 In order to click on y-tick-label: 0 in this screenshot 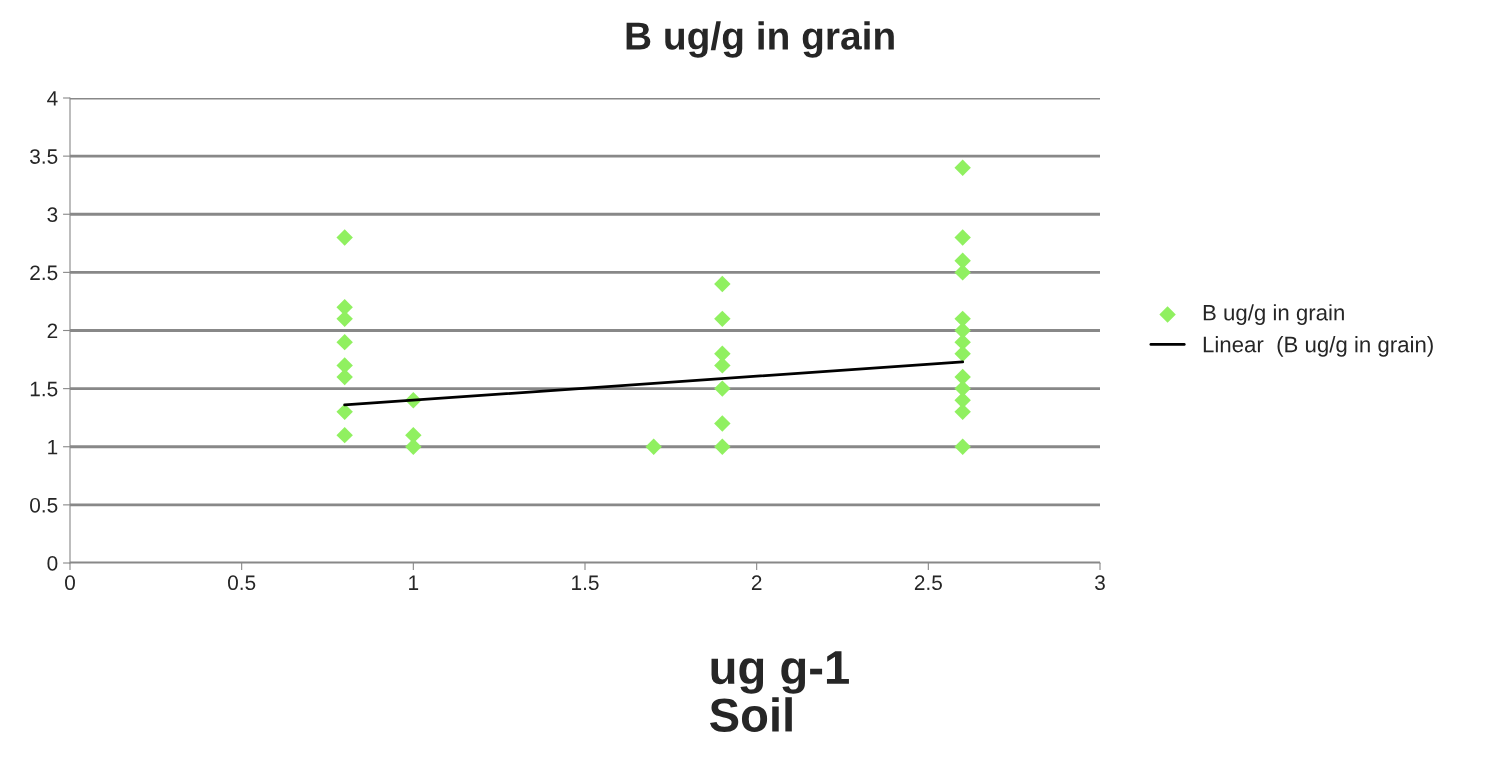, I will do `click(52, 563)`.